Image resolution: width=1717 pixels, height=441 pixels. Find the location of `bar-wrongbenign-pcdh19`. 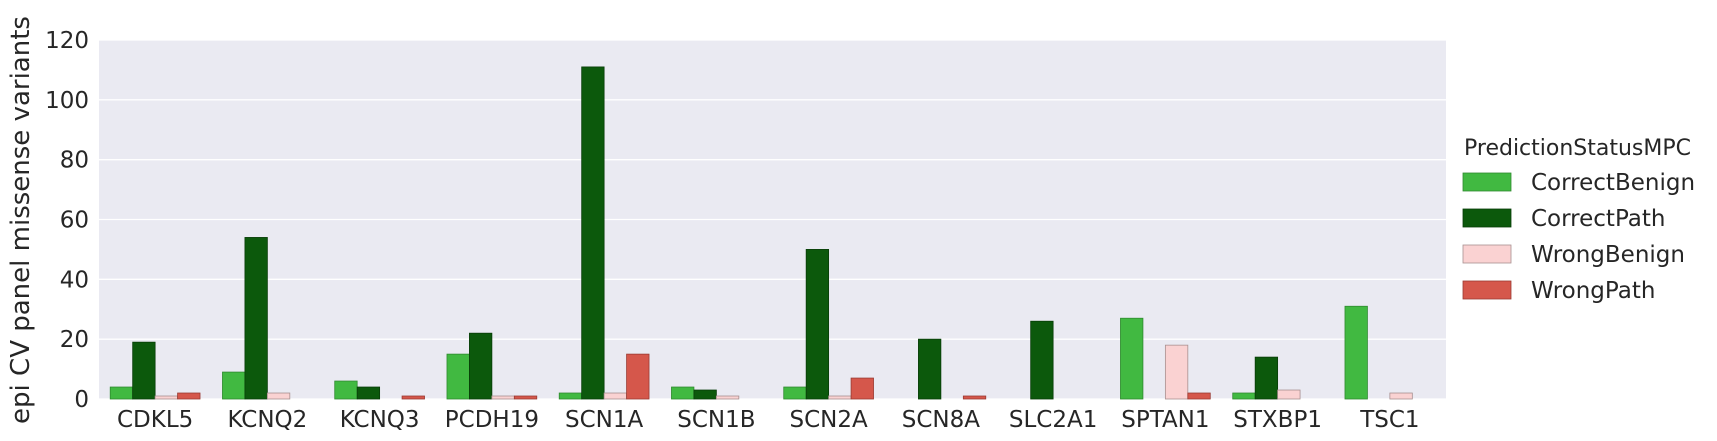

bar-wrongbenign-pcdh19 is located at coordinates (503, 397).